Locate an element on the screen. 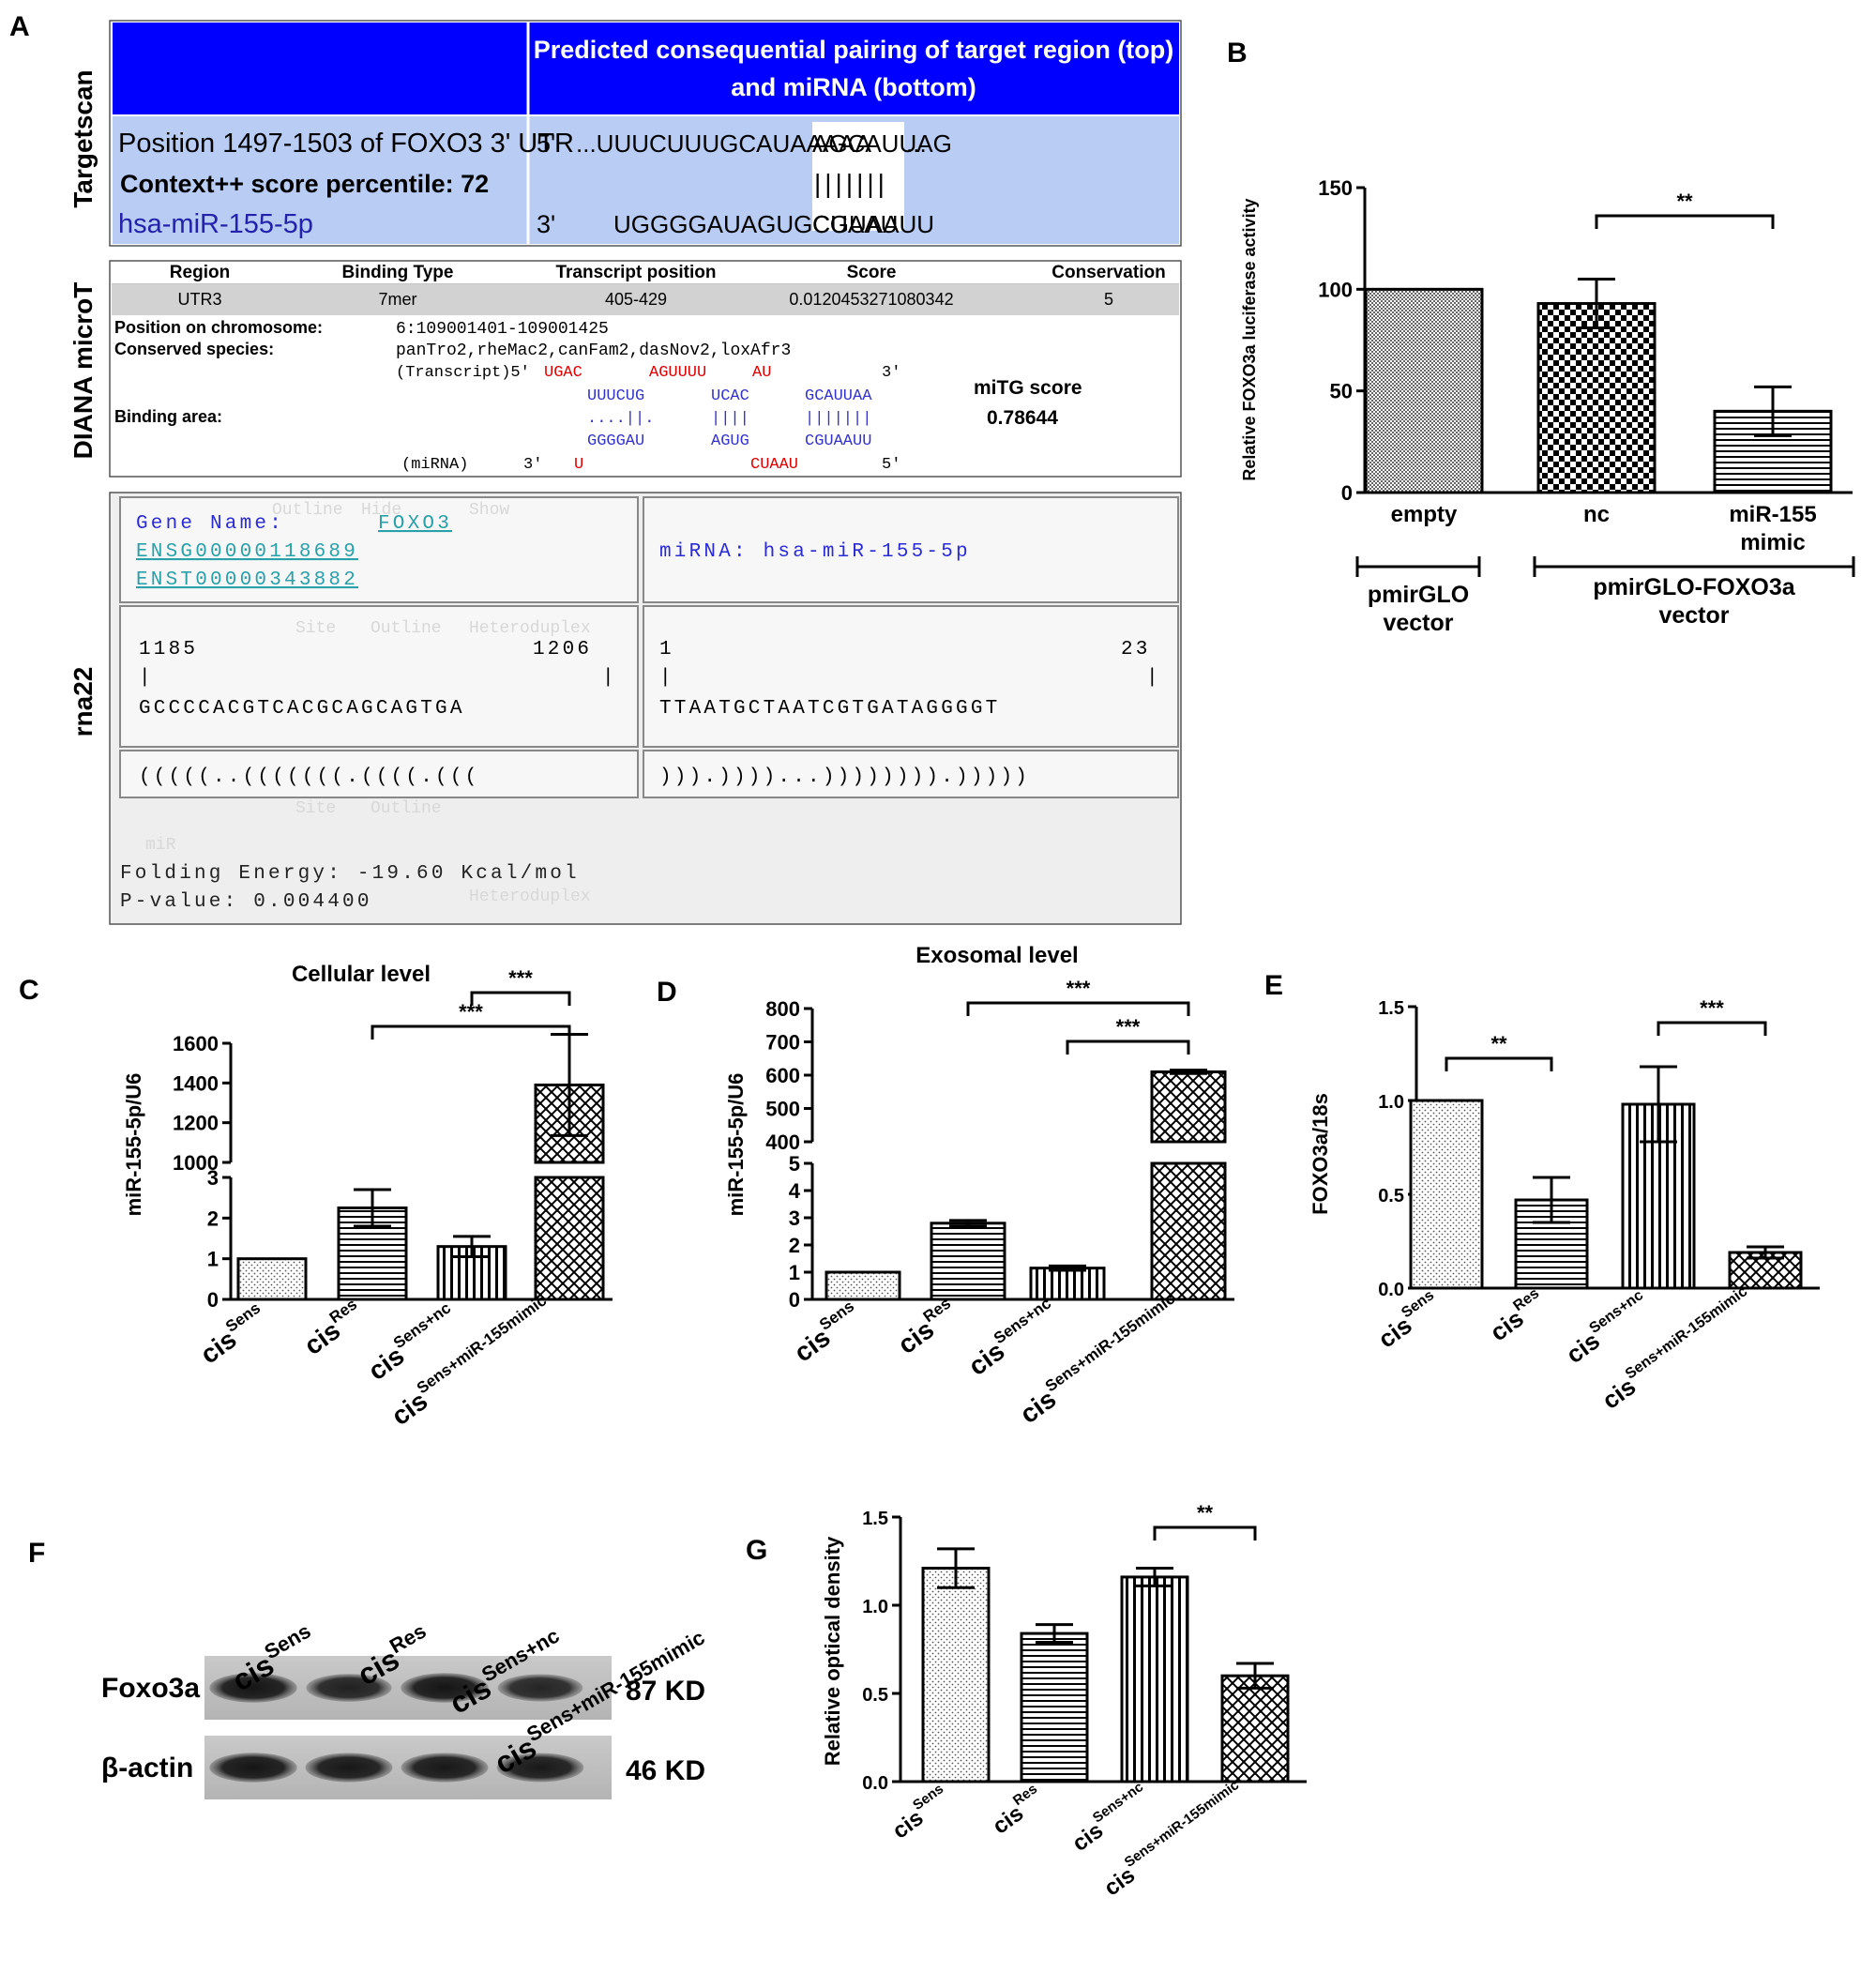  diana-transcript-red-3: AU is located at coordinates (761, 373).